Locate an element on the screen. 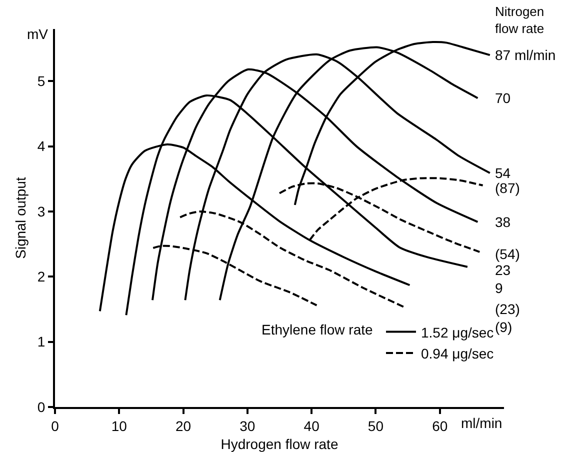 The image size is (571, 452). annotation: 70 is located at coordinates (503, 98).